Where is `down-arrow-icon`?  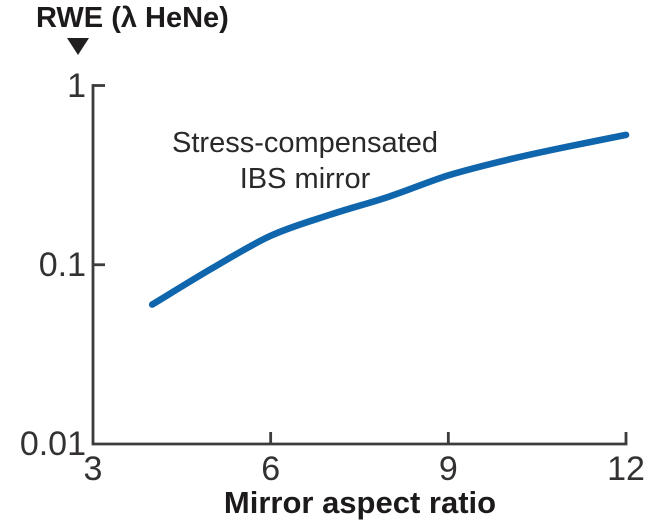
down-arrow-icon is located at coordinates (78, 46).